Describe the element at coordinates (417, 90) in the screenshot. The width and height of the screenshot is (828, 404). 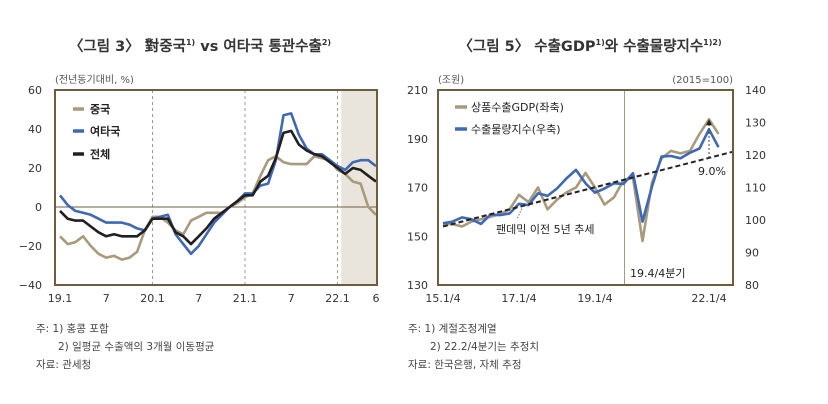
I see `y-tick-label-left: 210` at that location.